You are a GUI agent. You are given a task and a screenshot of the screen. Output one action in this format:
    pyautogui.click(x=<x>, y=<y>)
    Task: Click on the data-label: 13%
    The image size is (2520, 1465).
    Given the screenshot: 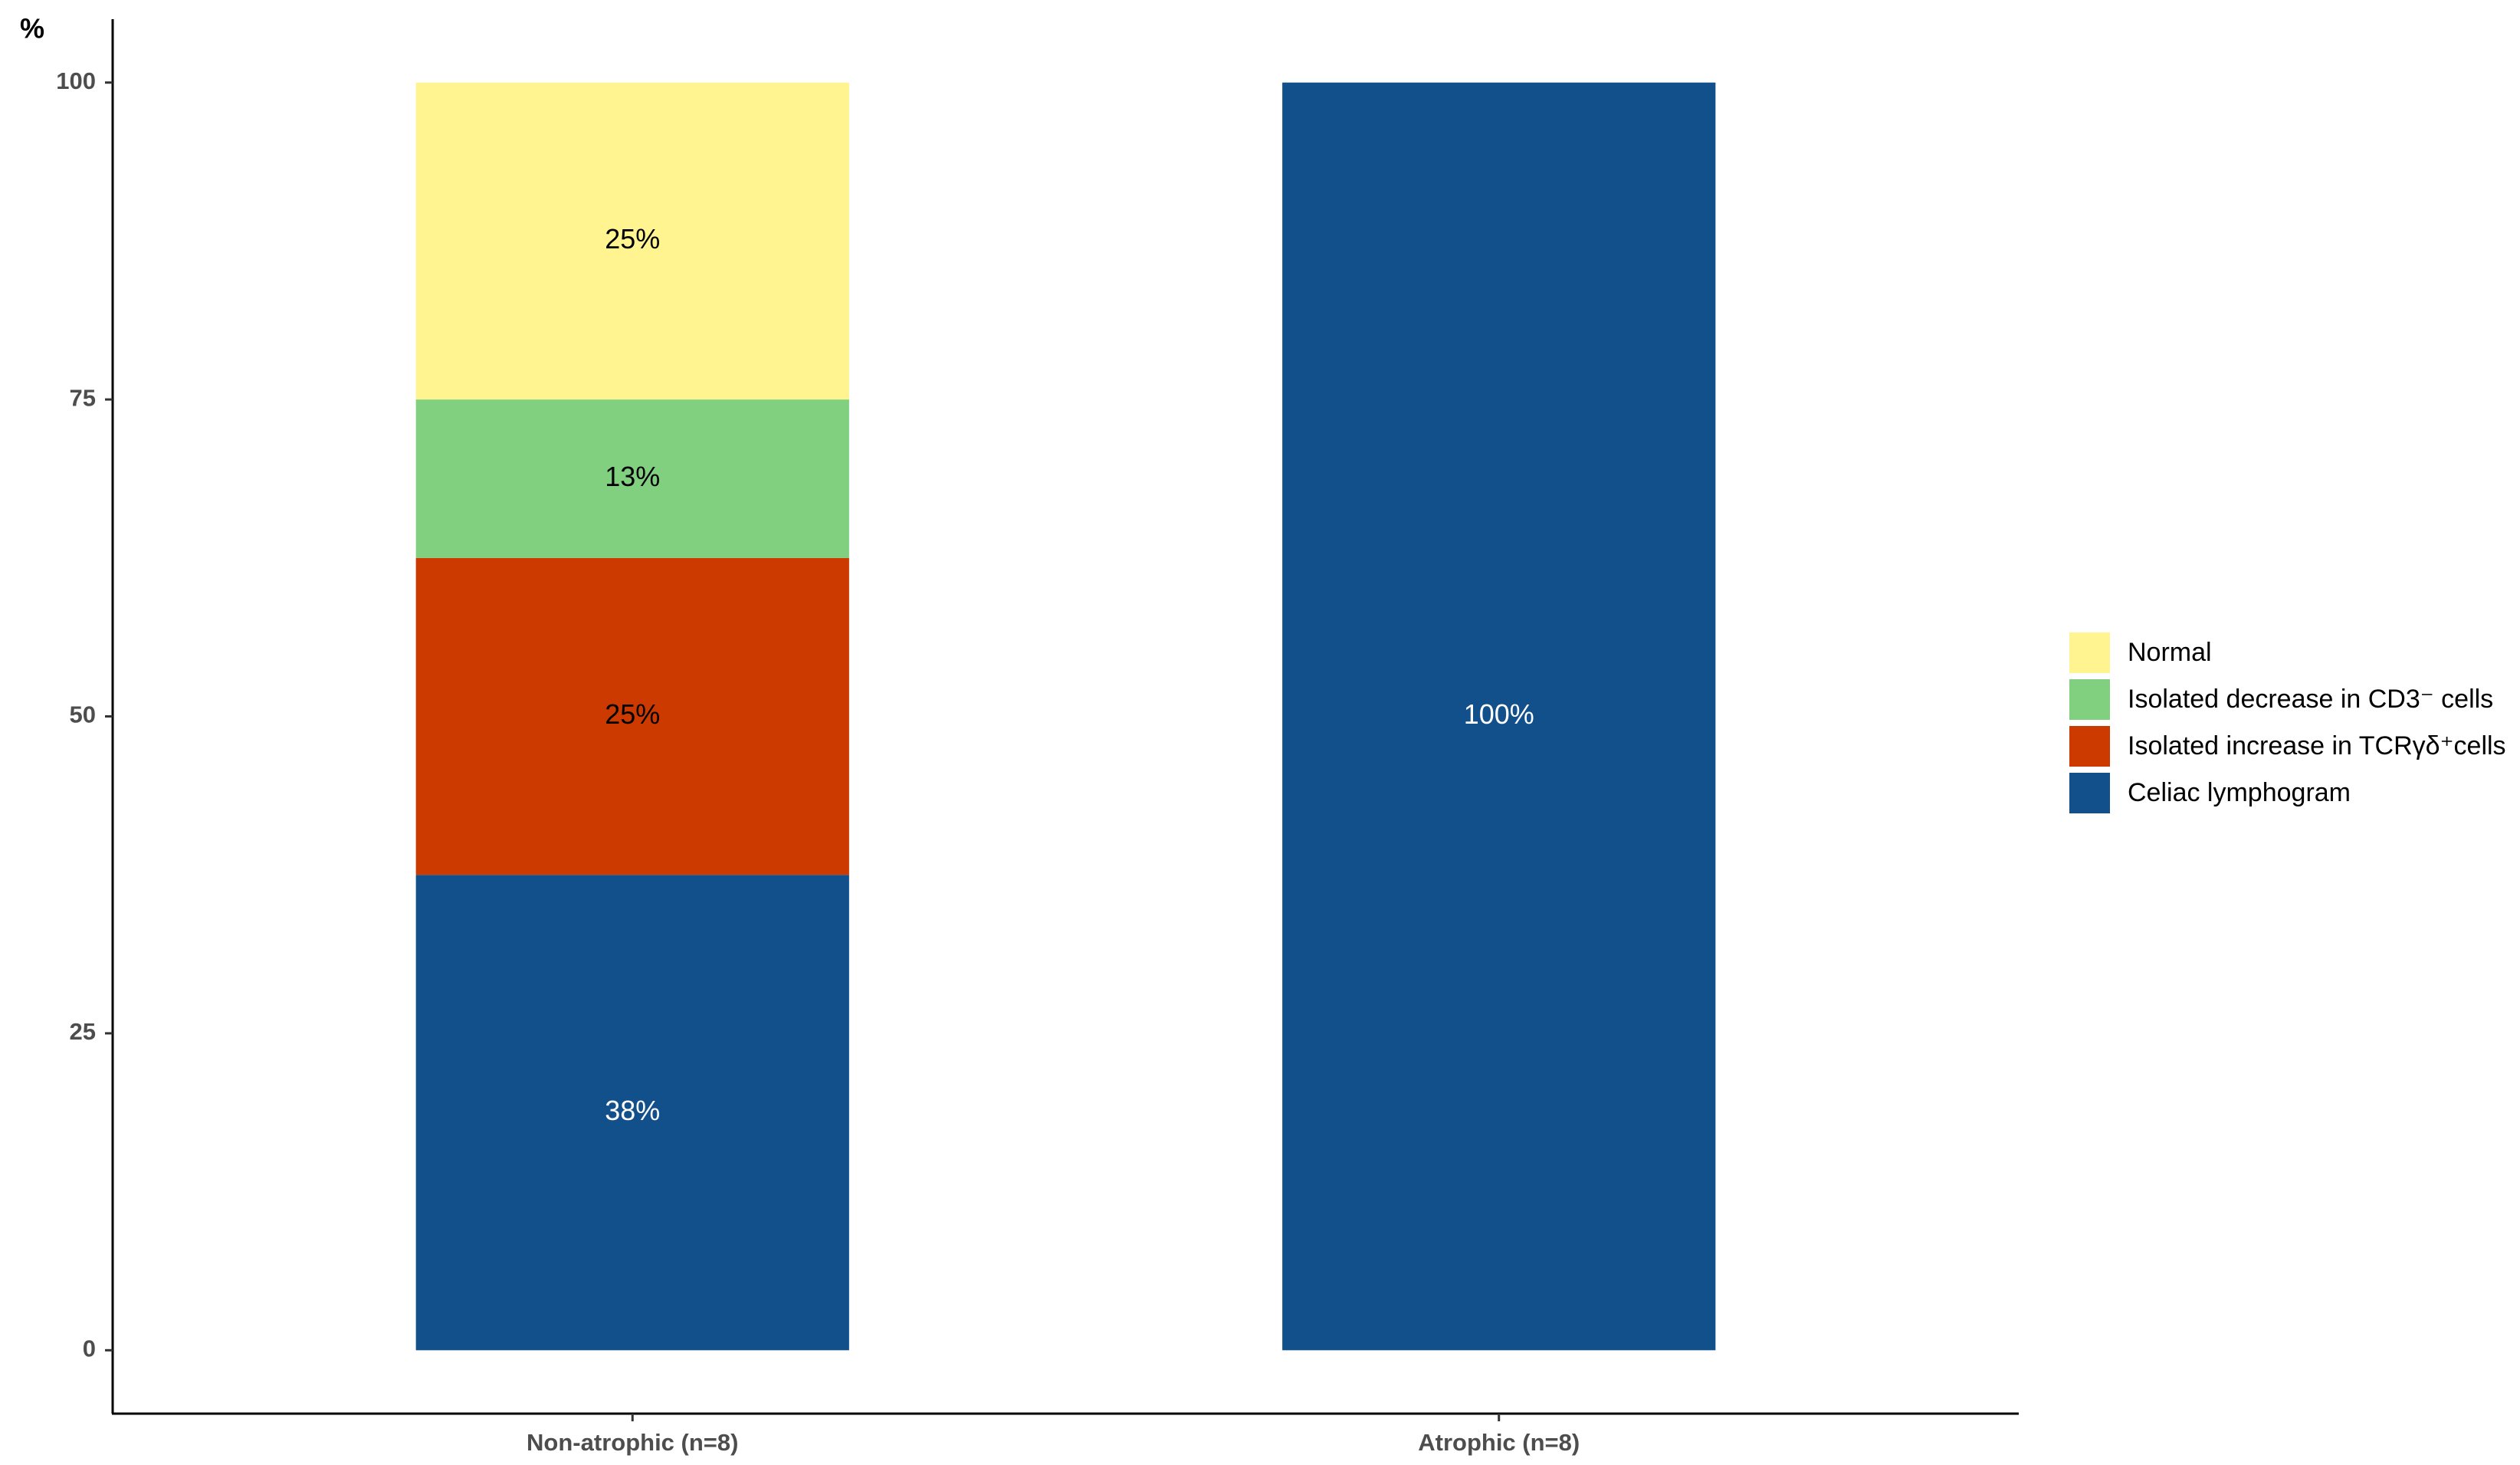 What is the action you would take?
    pyautogui.click(x=632, y=476)
    